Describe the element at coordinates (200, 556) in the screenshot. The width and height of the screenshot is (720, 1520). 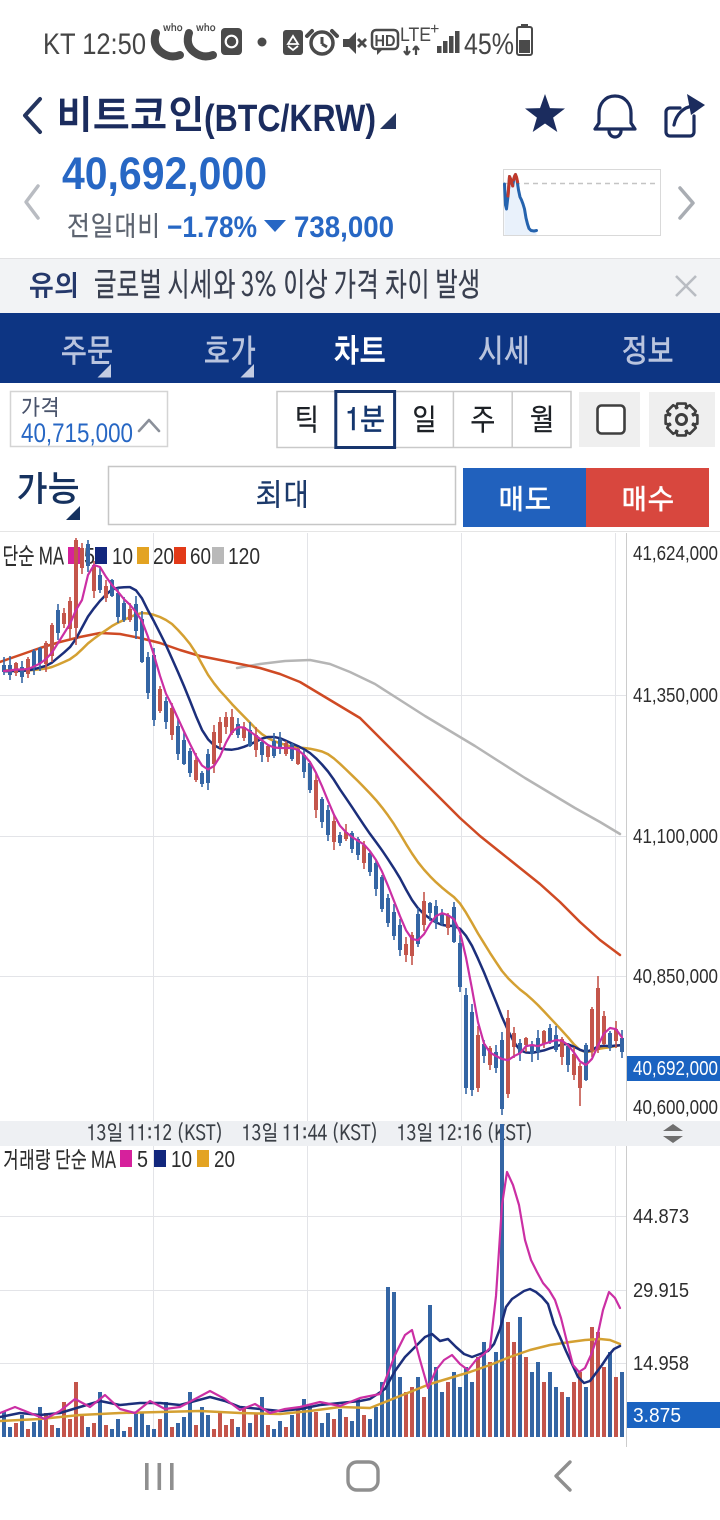
I see `svg-text: 60` at that location.